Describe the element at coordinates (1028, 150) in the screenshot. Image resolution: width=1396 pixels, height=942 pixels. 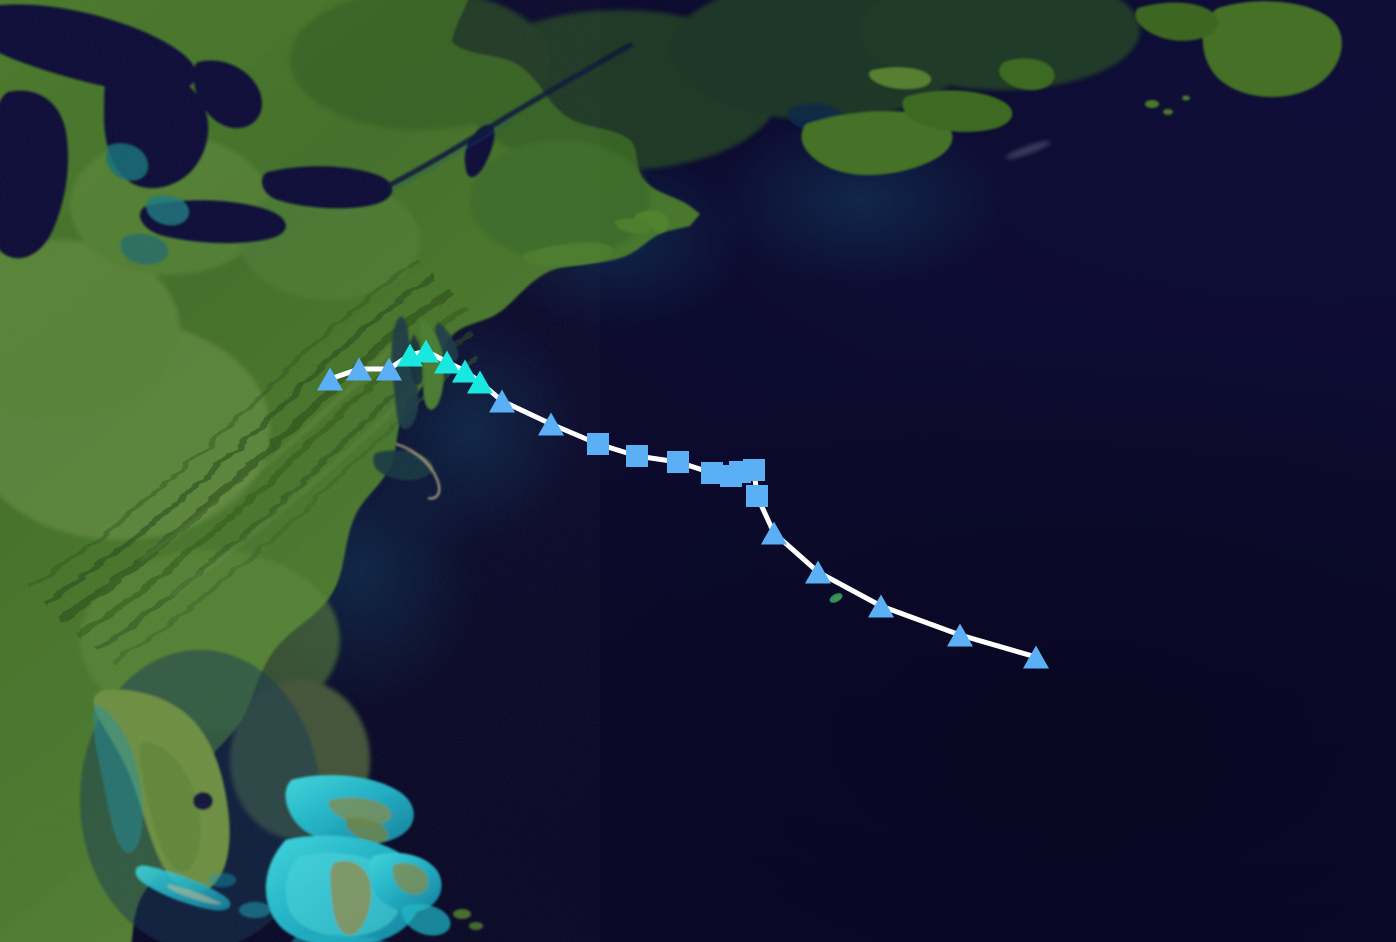
I see `cloud-wisp` at that location.